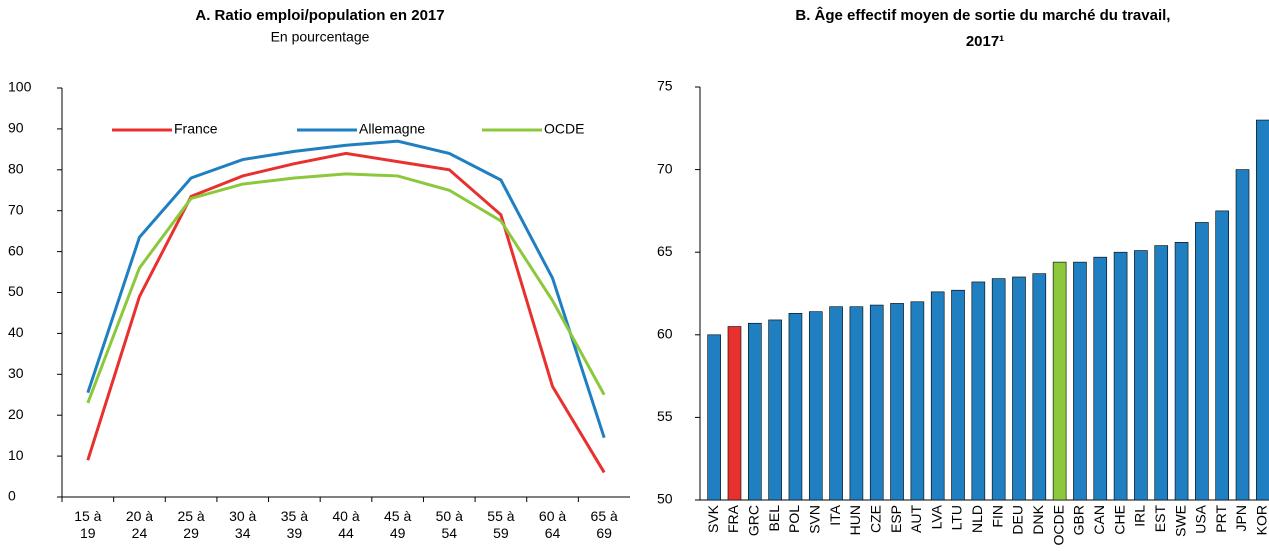  What do you see at coordinates (1119, 520) in the screenshot?
I see `x-tick-label: CHE` at bounding box center [1119, 520].